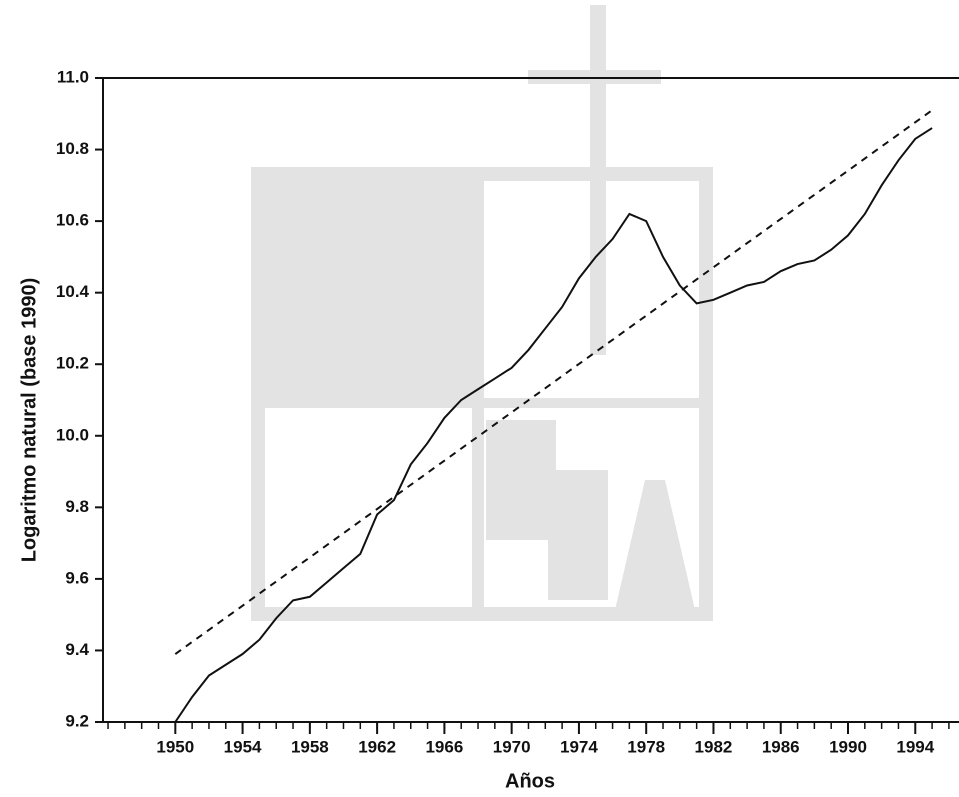  Describe the element at coordinates (77, 720) in the screenshot. I see `y-tick-label: 9.2` at that location.